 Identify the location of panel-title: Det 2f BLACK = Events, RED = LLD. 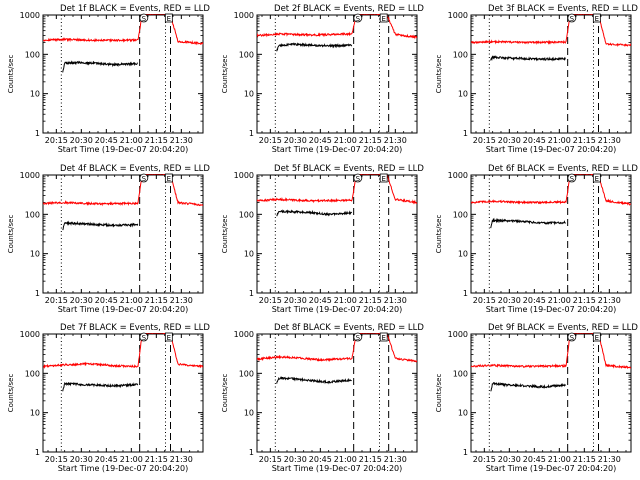
(349, 9).